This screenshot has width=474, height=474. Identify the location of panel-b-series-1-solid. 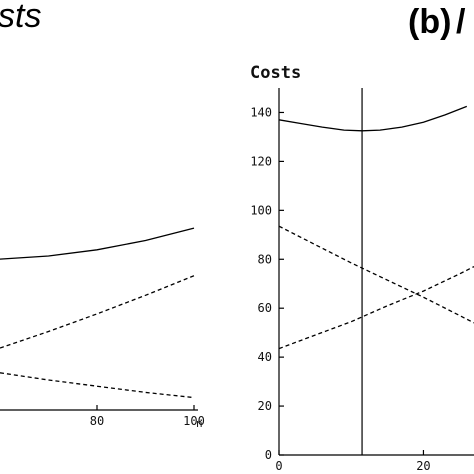
(373, 118).